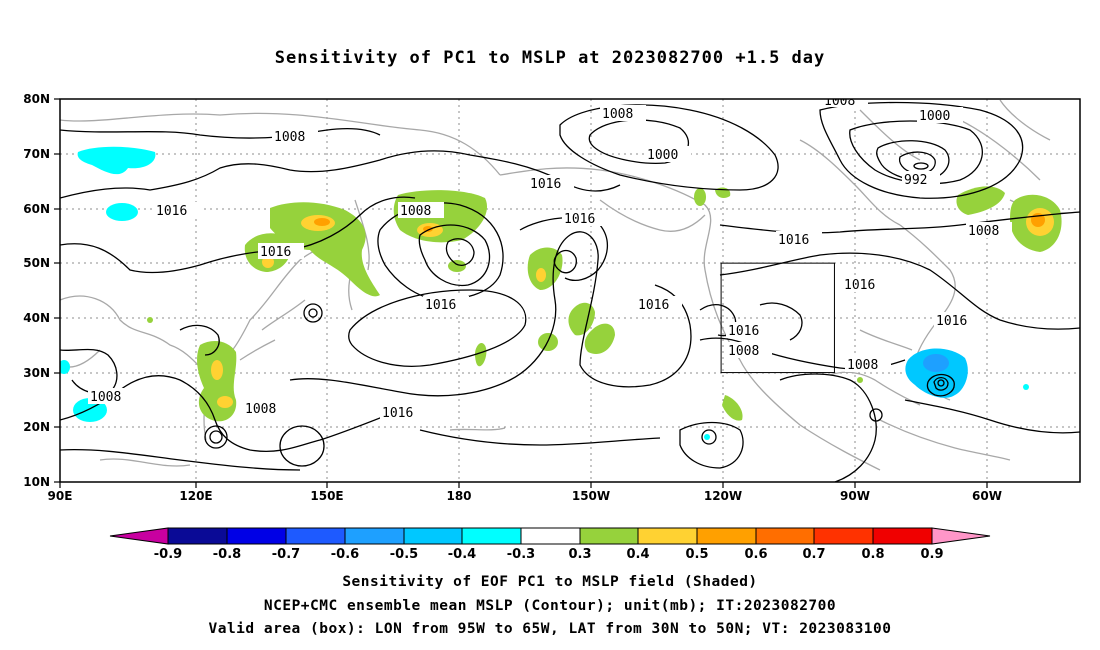  Describe the element at coordinates (36, 290) in the screenshot. I see `latitude-labels: 80N 70N 60N 50N 40N 30N 20N 10N` at that location.